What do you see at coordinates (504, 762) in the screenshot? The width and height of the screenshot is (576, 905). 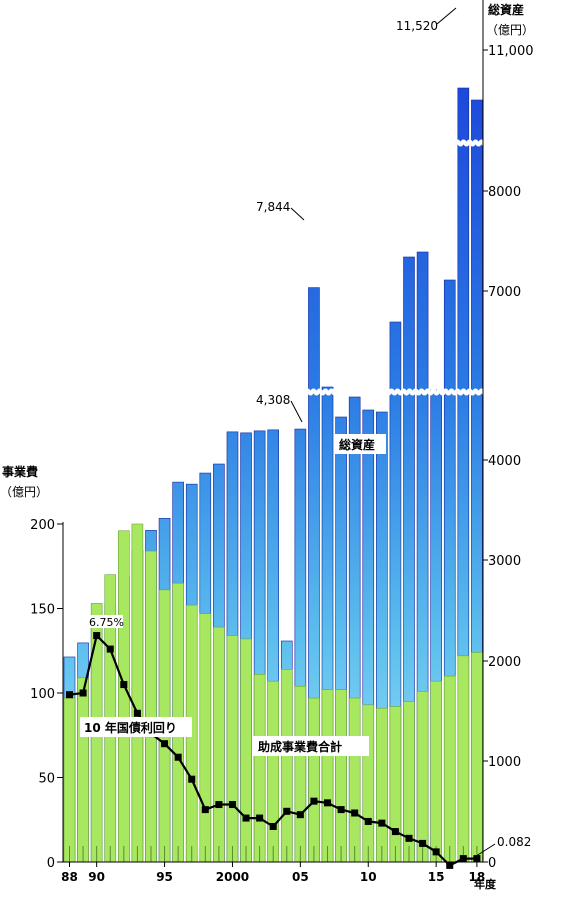 I see `right-tick-label: 1000` at bounding box center [504, 762].